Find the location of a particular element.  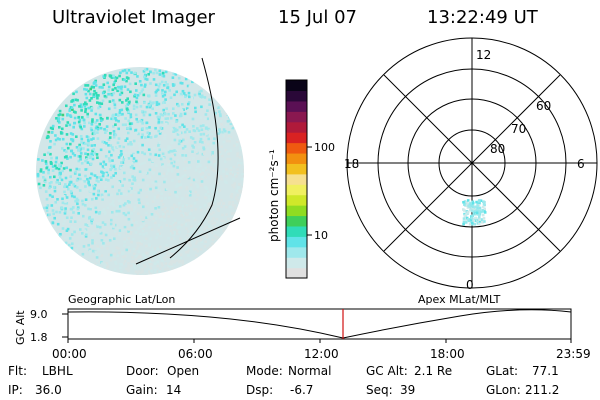

color-bar-band is located at coordinates (296, 127).